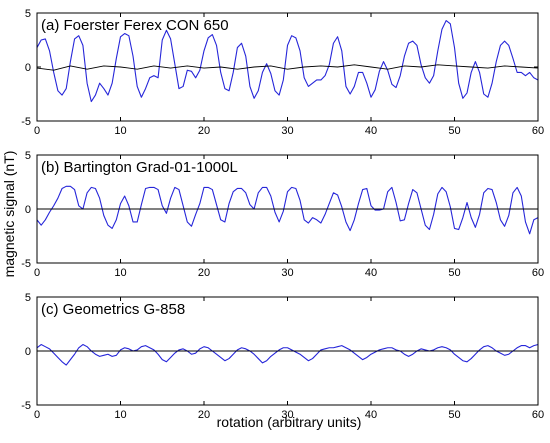 The image size is (550, 443). I want to click on panel-title: (c) Geometrics G-858, so click(113, 309).